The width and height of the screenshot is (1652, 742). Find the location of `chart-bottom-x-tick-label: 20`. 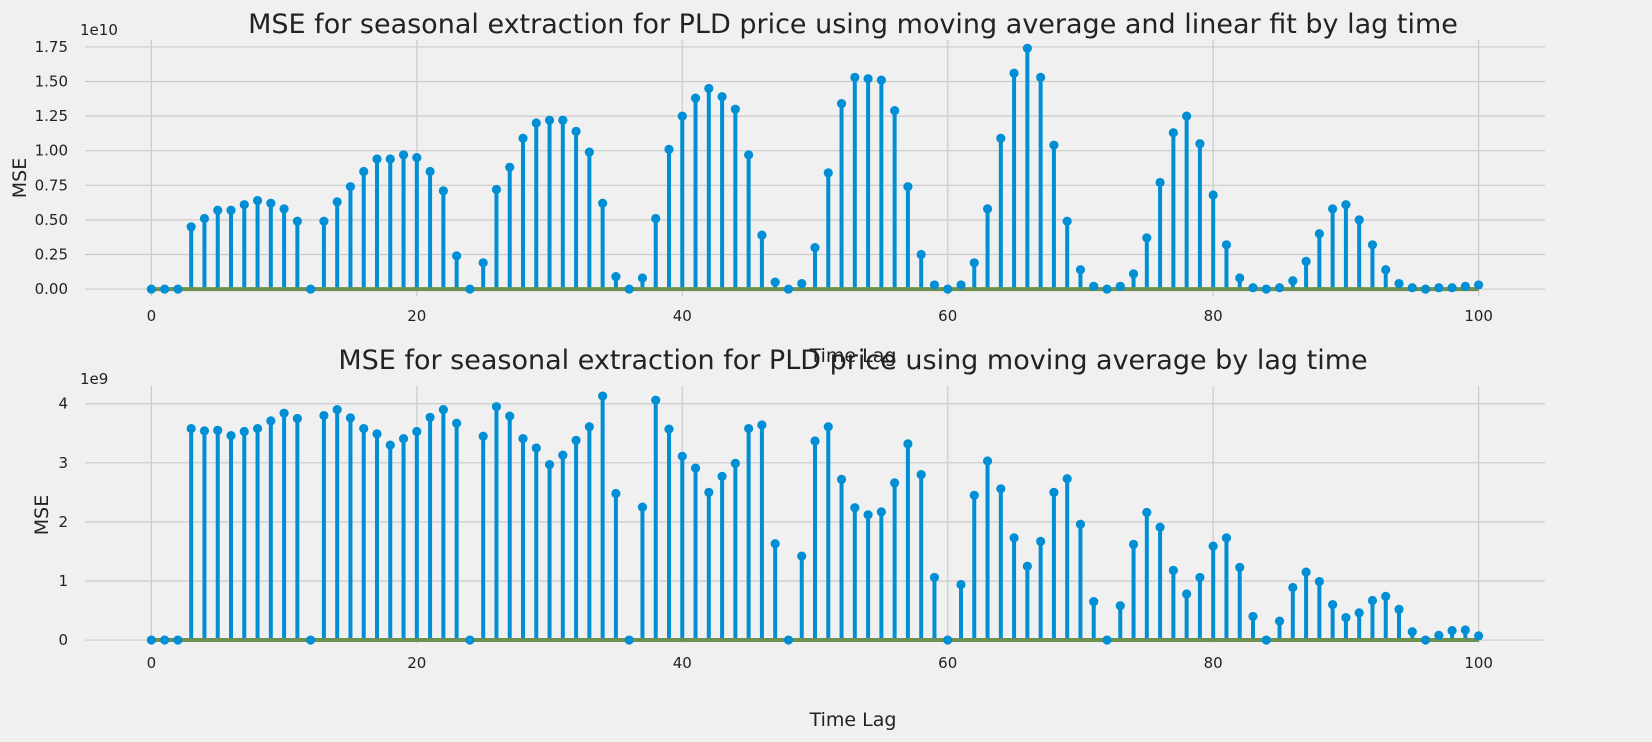

chart-bottom-x-tick-label: 20 is located at coordinates (416, 663).